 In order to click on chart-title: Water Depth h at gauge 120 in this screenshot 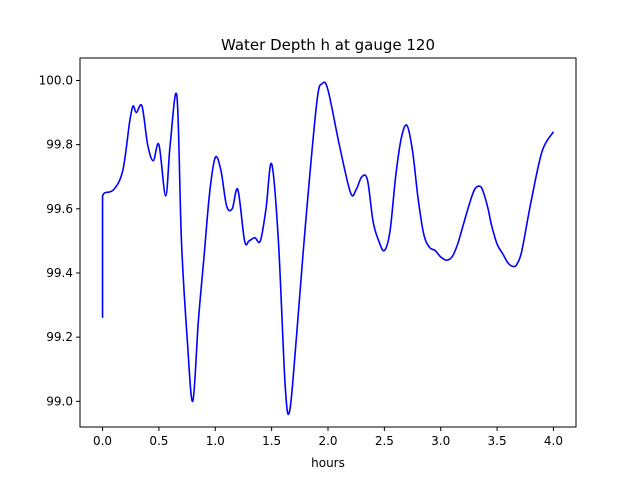, I will do `click(328, 45)`.